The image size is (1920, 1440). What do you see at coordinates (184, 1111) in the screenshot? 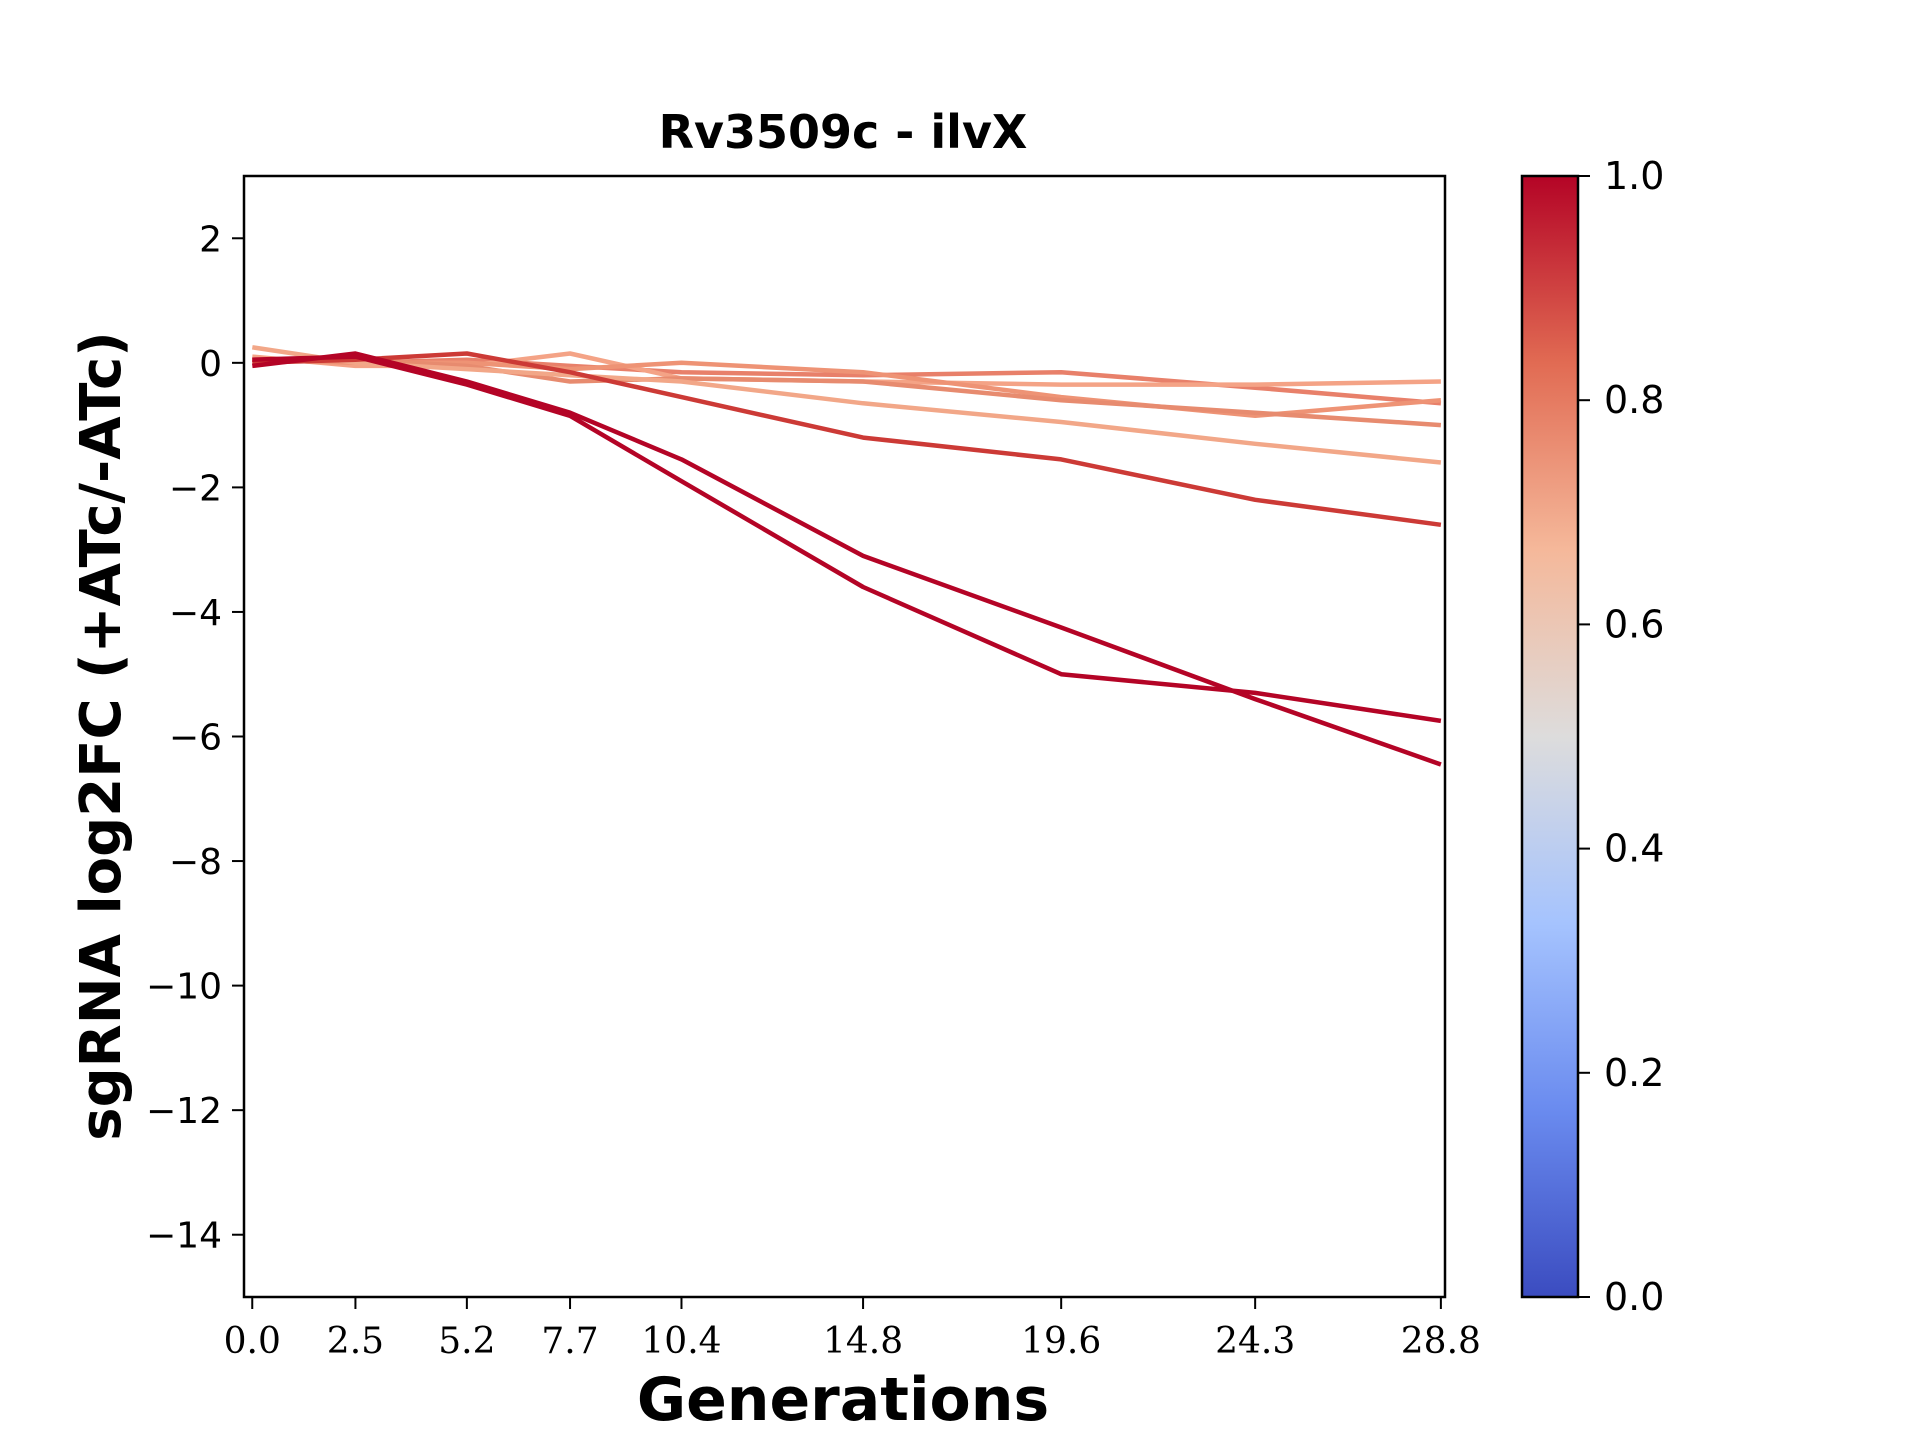
I see `y-tick-label: −12` at bounding box center [184, 1111].